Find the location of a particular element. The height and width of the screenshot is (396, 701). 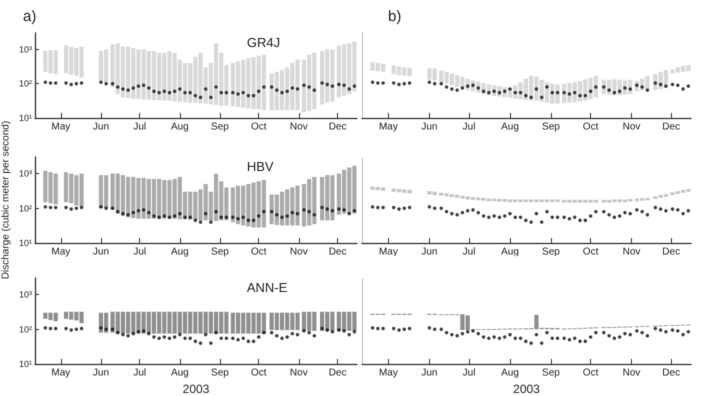

y-axis-title: Discharge (cubic meter per second) is located at coordinates (6, 200).